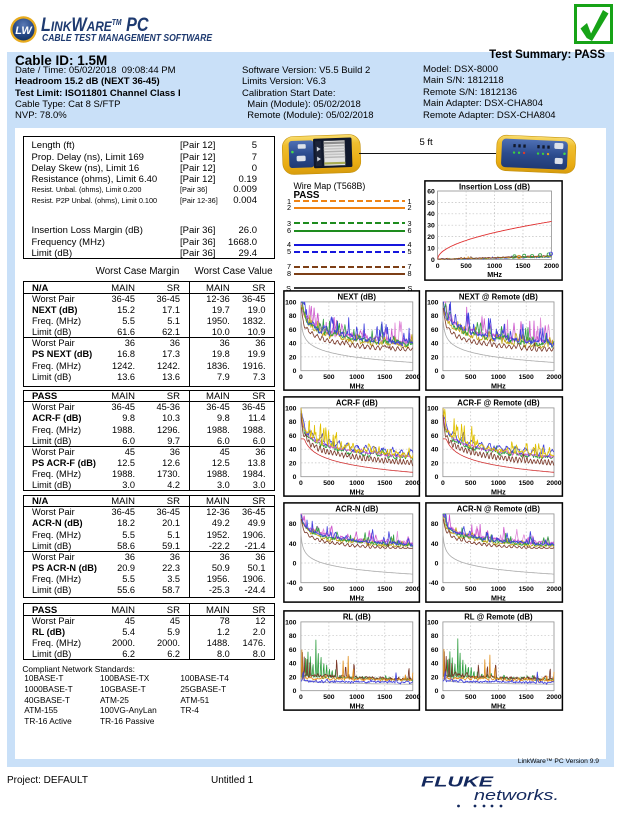  I want to click on svg-text: ACR-N @ Remote (dB), so click(498, 509).